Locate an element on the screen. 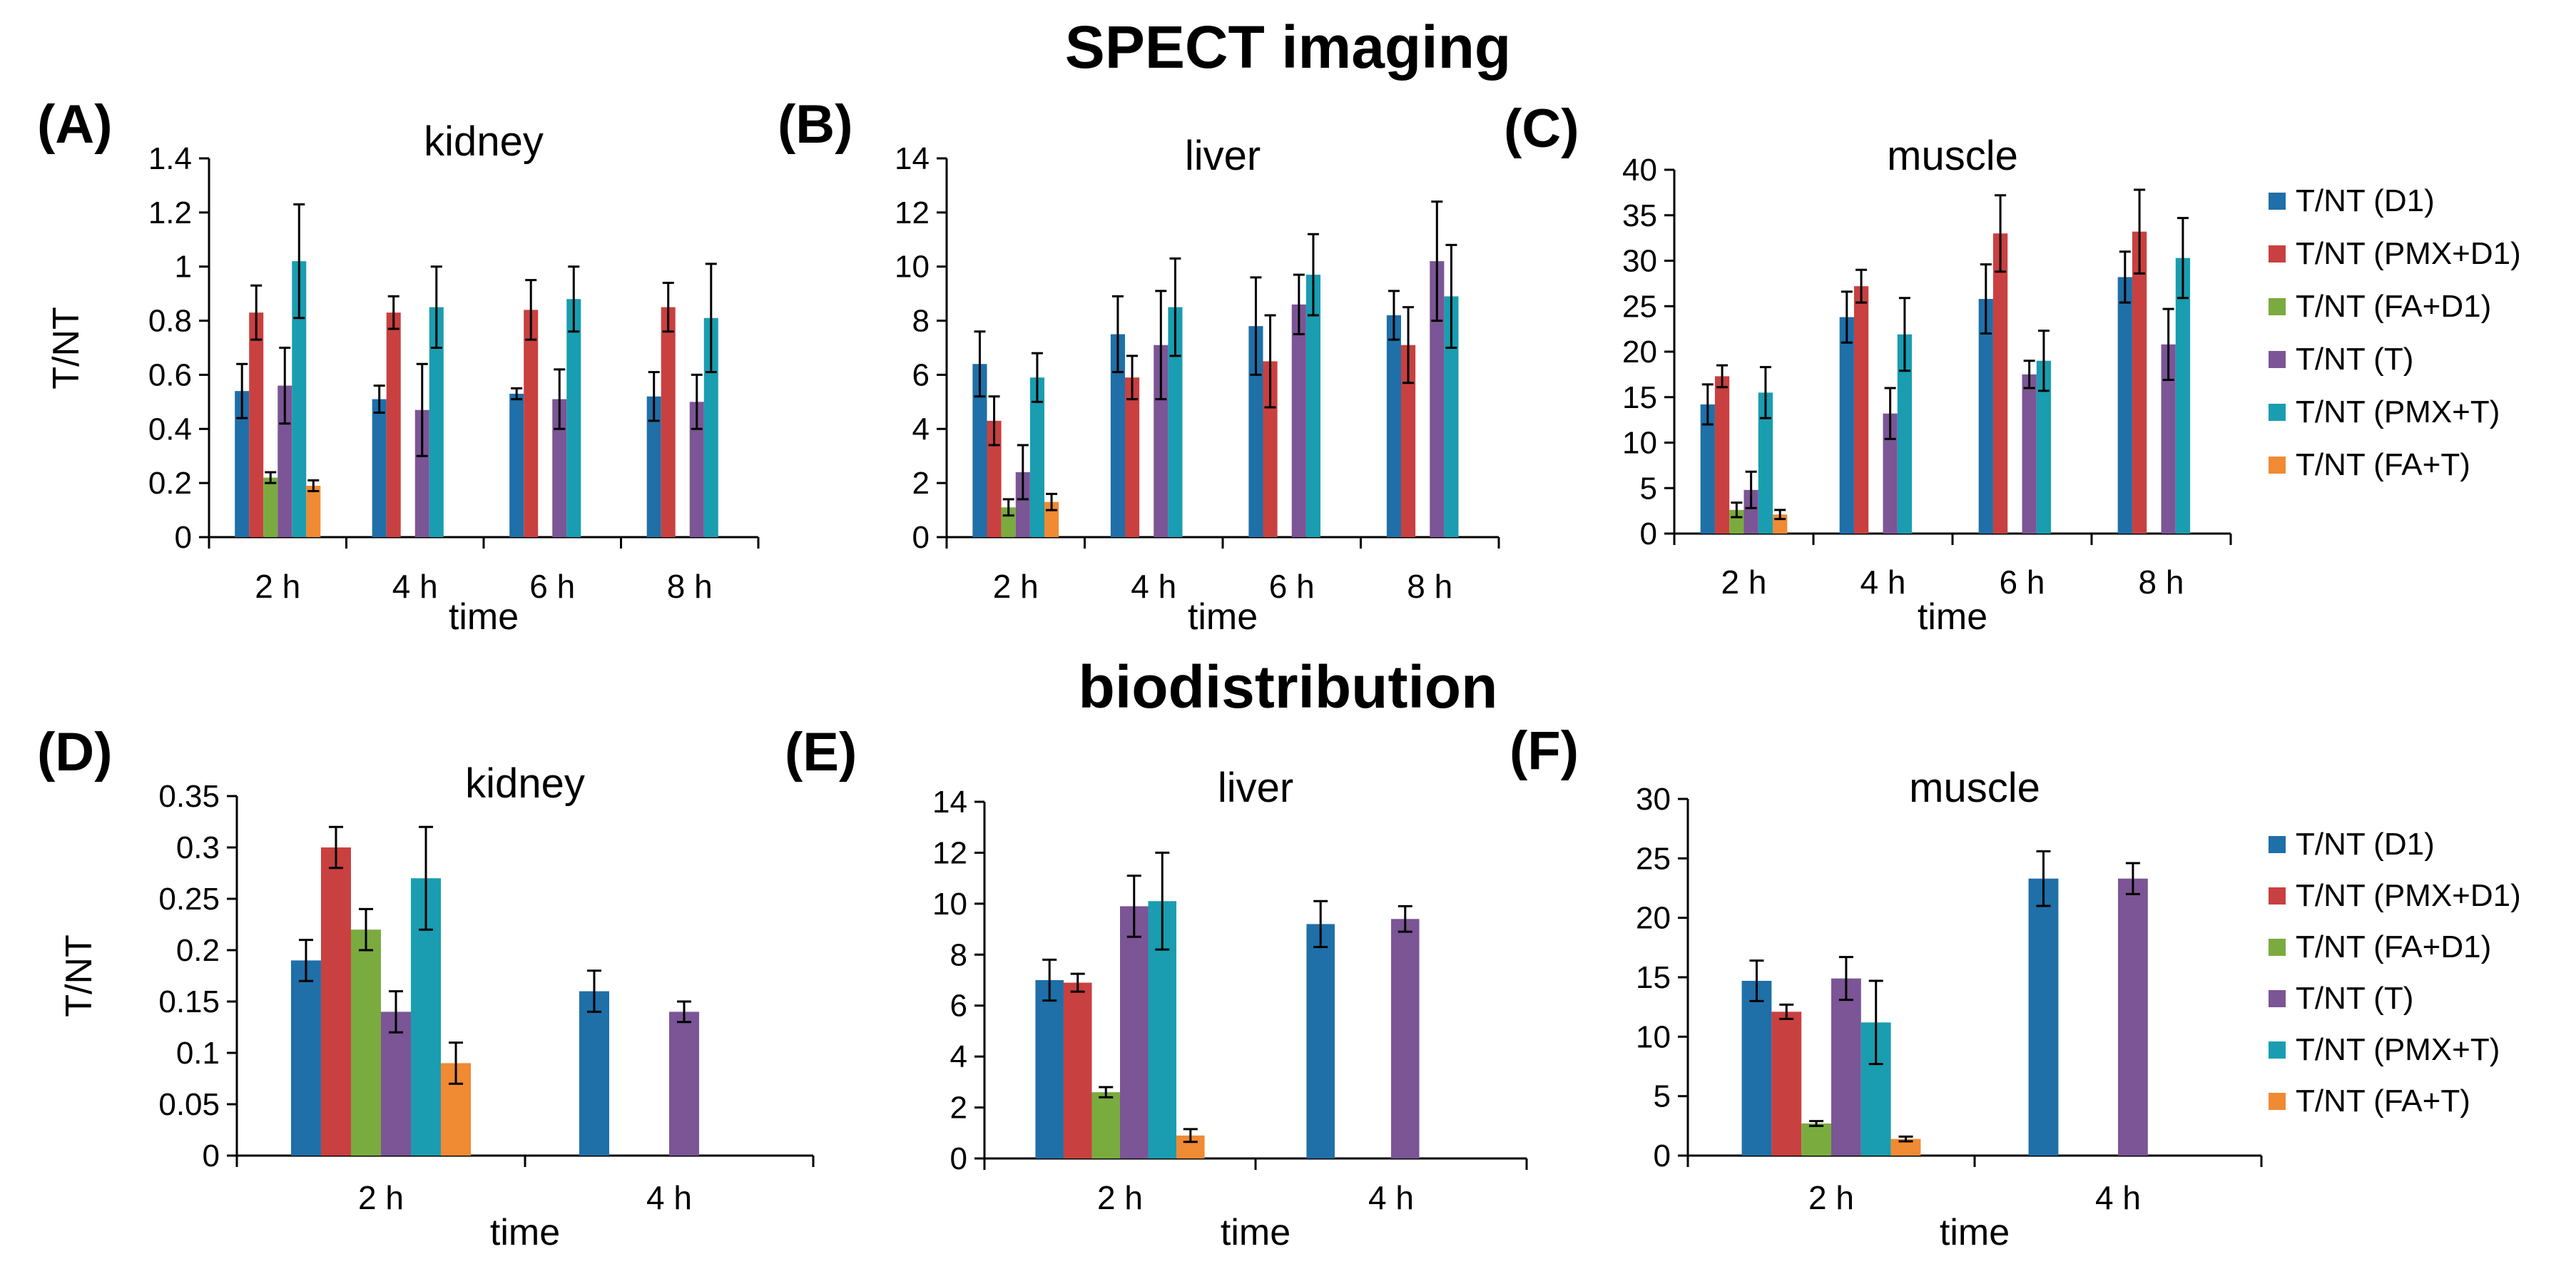 This screenshot has height=1284, width=2576. y-axis-title-a: T/NT is located at coordinates (66, 348).